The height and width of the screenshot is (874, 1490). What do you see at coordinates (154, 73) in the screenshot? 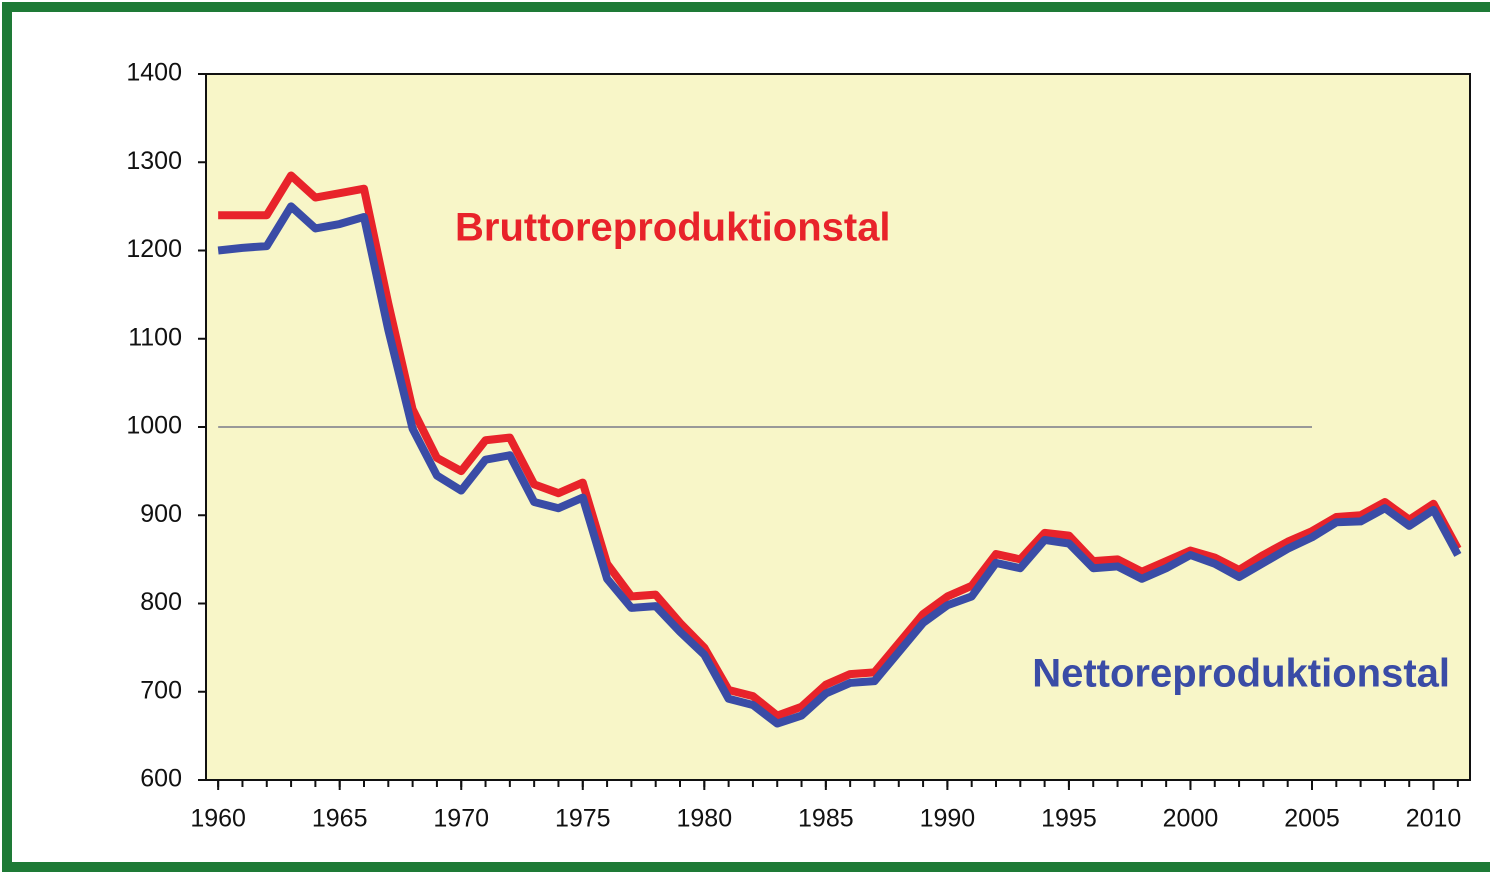
I see `y-tick-label: 1400` at bounding box center [154, 73].